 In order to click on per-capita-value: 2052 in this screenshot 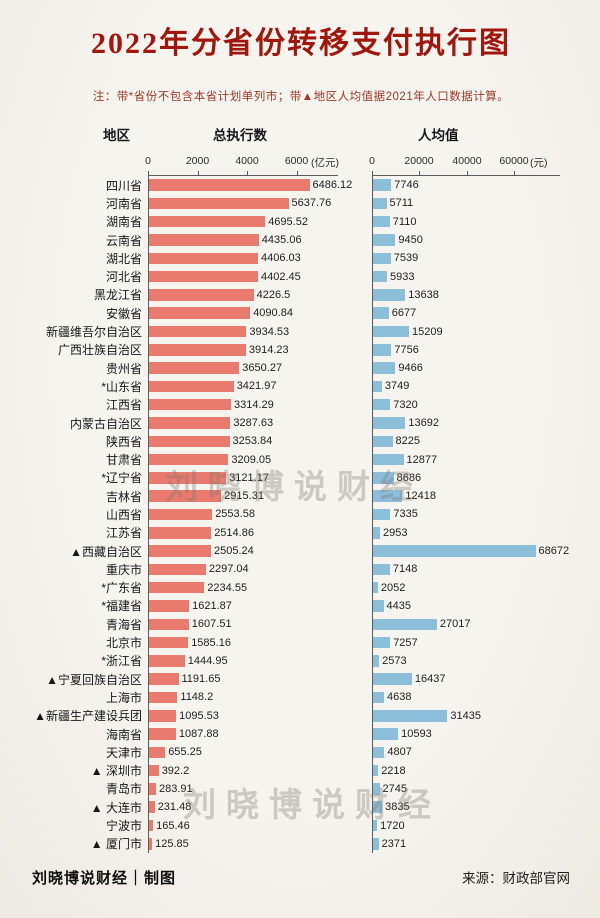, I will do `click(393, 587)`.